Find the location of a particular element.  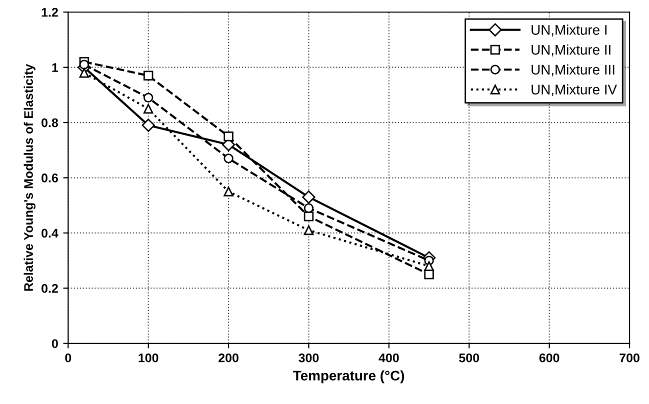

x-tick-label: 500 is located at coordinates (469, 357).